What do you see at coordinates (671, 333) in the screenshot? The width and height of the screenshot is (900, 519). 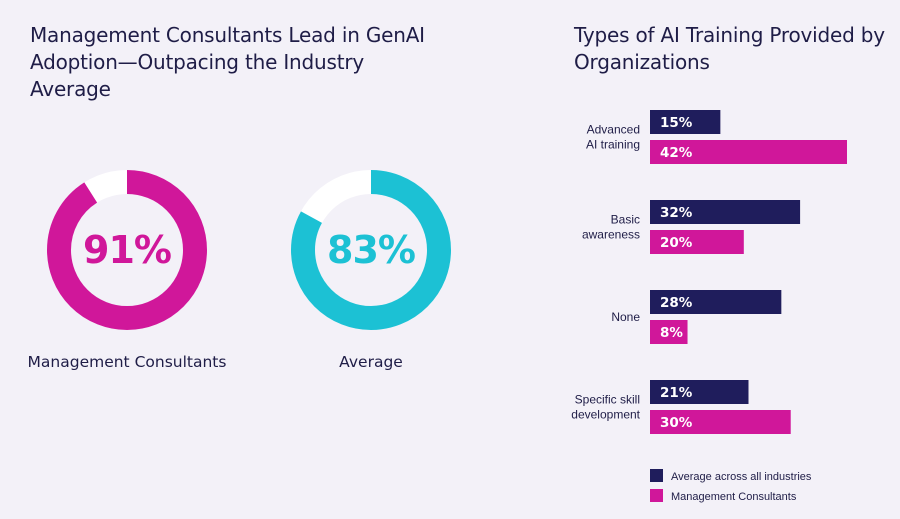 I see `bar-value-label: 8%` at bounding box center [671, 333].